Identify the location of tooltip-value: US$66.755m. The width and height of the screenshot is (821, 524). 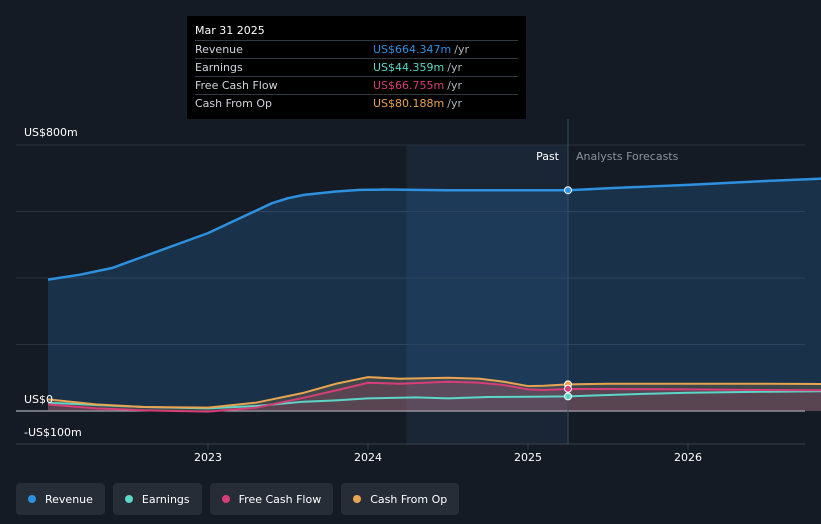
(409, 85).